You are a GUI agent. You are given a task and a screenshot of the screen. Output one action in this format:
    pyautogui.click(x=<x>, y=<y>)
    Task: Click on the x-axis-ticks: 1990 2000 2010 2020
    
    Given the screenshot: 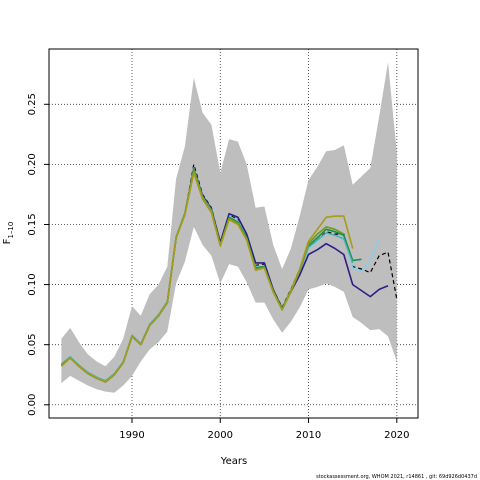 What is the action you would take?
    pyautogui.click(x=264, y=429)
    